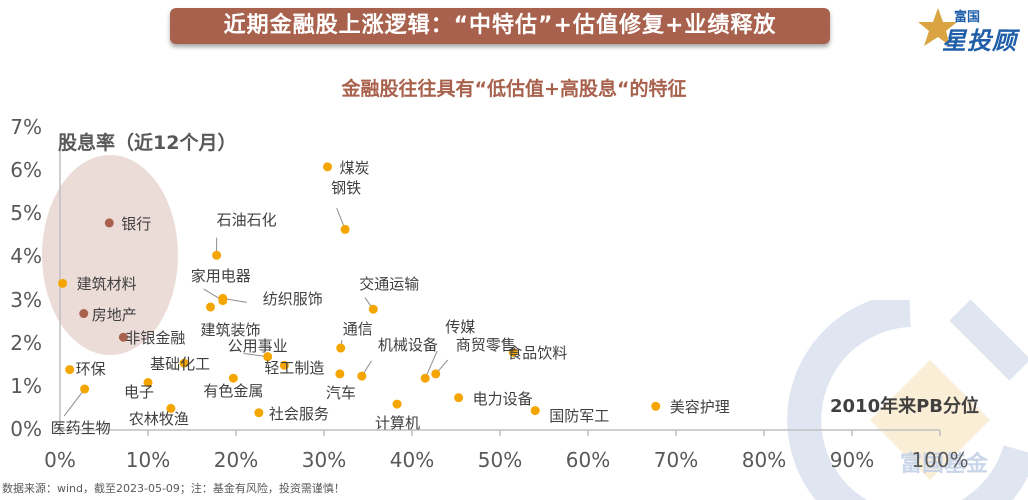 The width and height of the screenshot is (1028, 500). Describe the element at coordinates (514, 89) in the screenshot. I see `chart-subtitle: 金融股往往具有“低估值+高股息“的特征` at that location.